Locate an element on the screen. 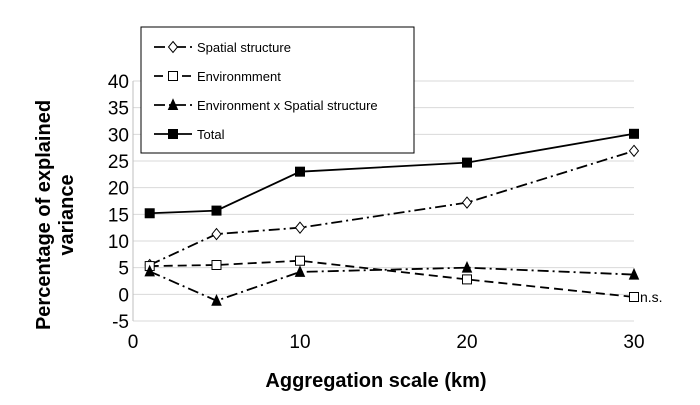 Image resolution: width=700 pixels, height=405 pixels. series-line-environmment is located at coordinates (392, 278).